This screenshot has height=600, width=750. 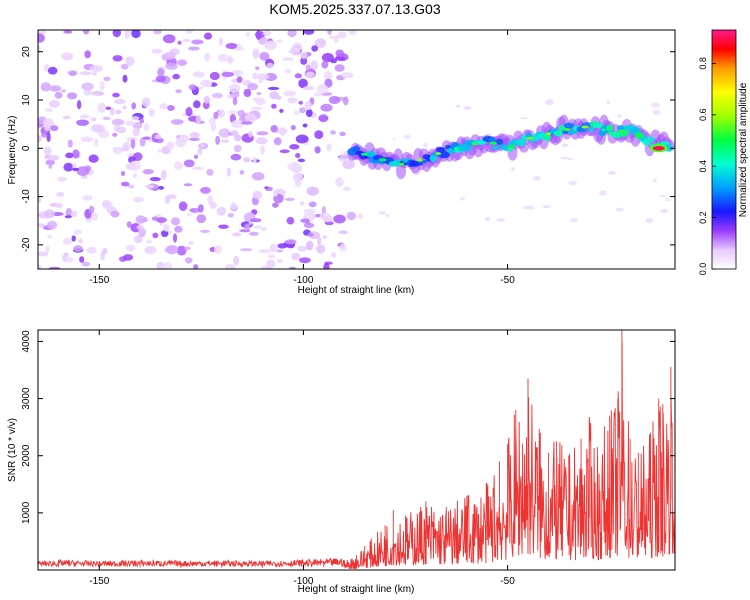 I want to click on spectrogram-y-tick-label: 20, so click(x=26, y=52).